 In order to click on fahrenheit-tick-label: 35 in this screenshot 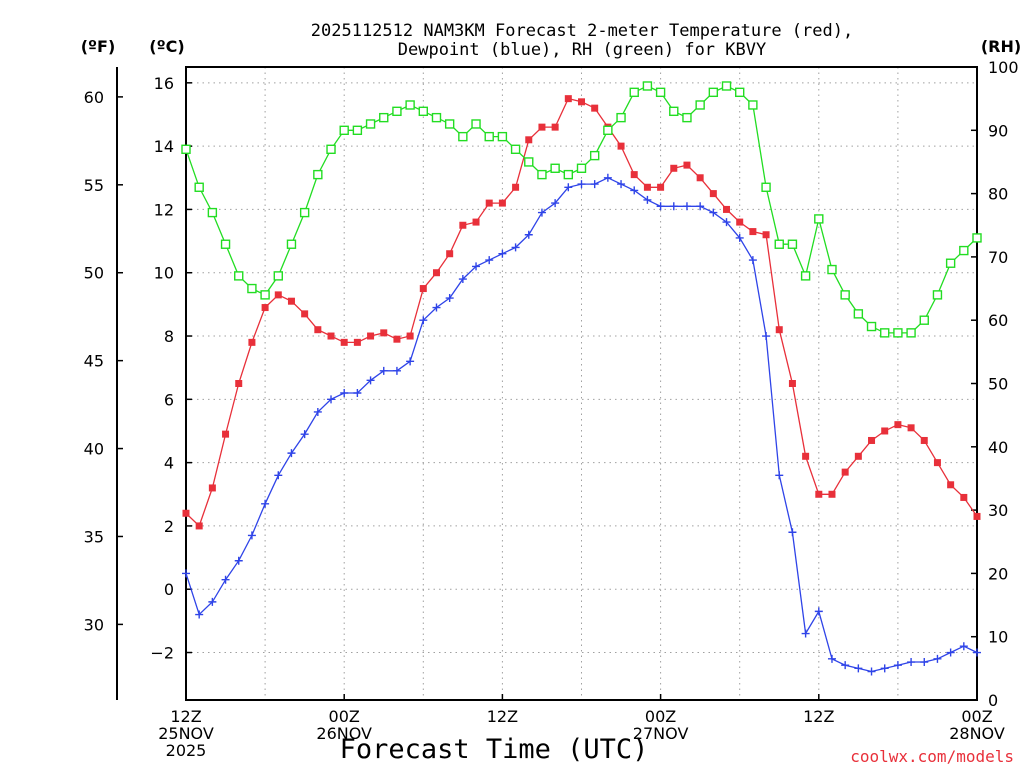, I will do `click(94, 536)`.